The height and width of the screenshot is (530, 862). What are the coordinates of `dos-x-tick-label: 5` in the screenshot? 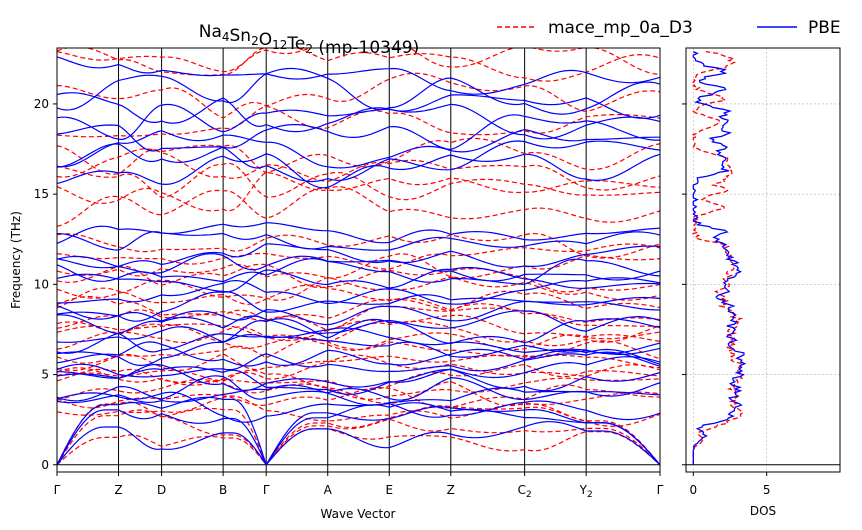 It's located at (767, 490).